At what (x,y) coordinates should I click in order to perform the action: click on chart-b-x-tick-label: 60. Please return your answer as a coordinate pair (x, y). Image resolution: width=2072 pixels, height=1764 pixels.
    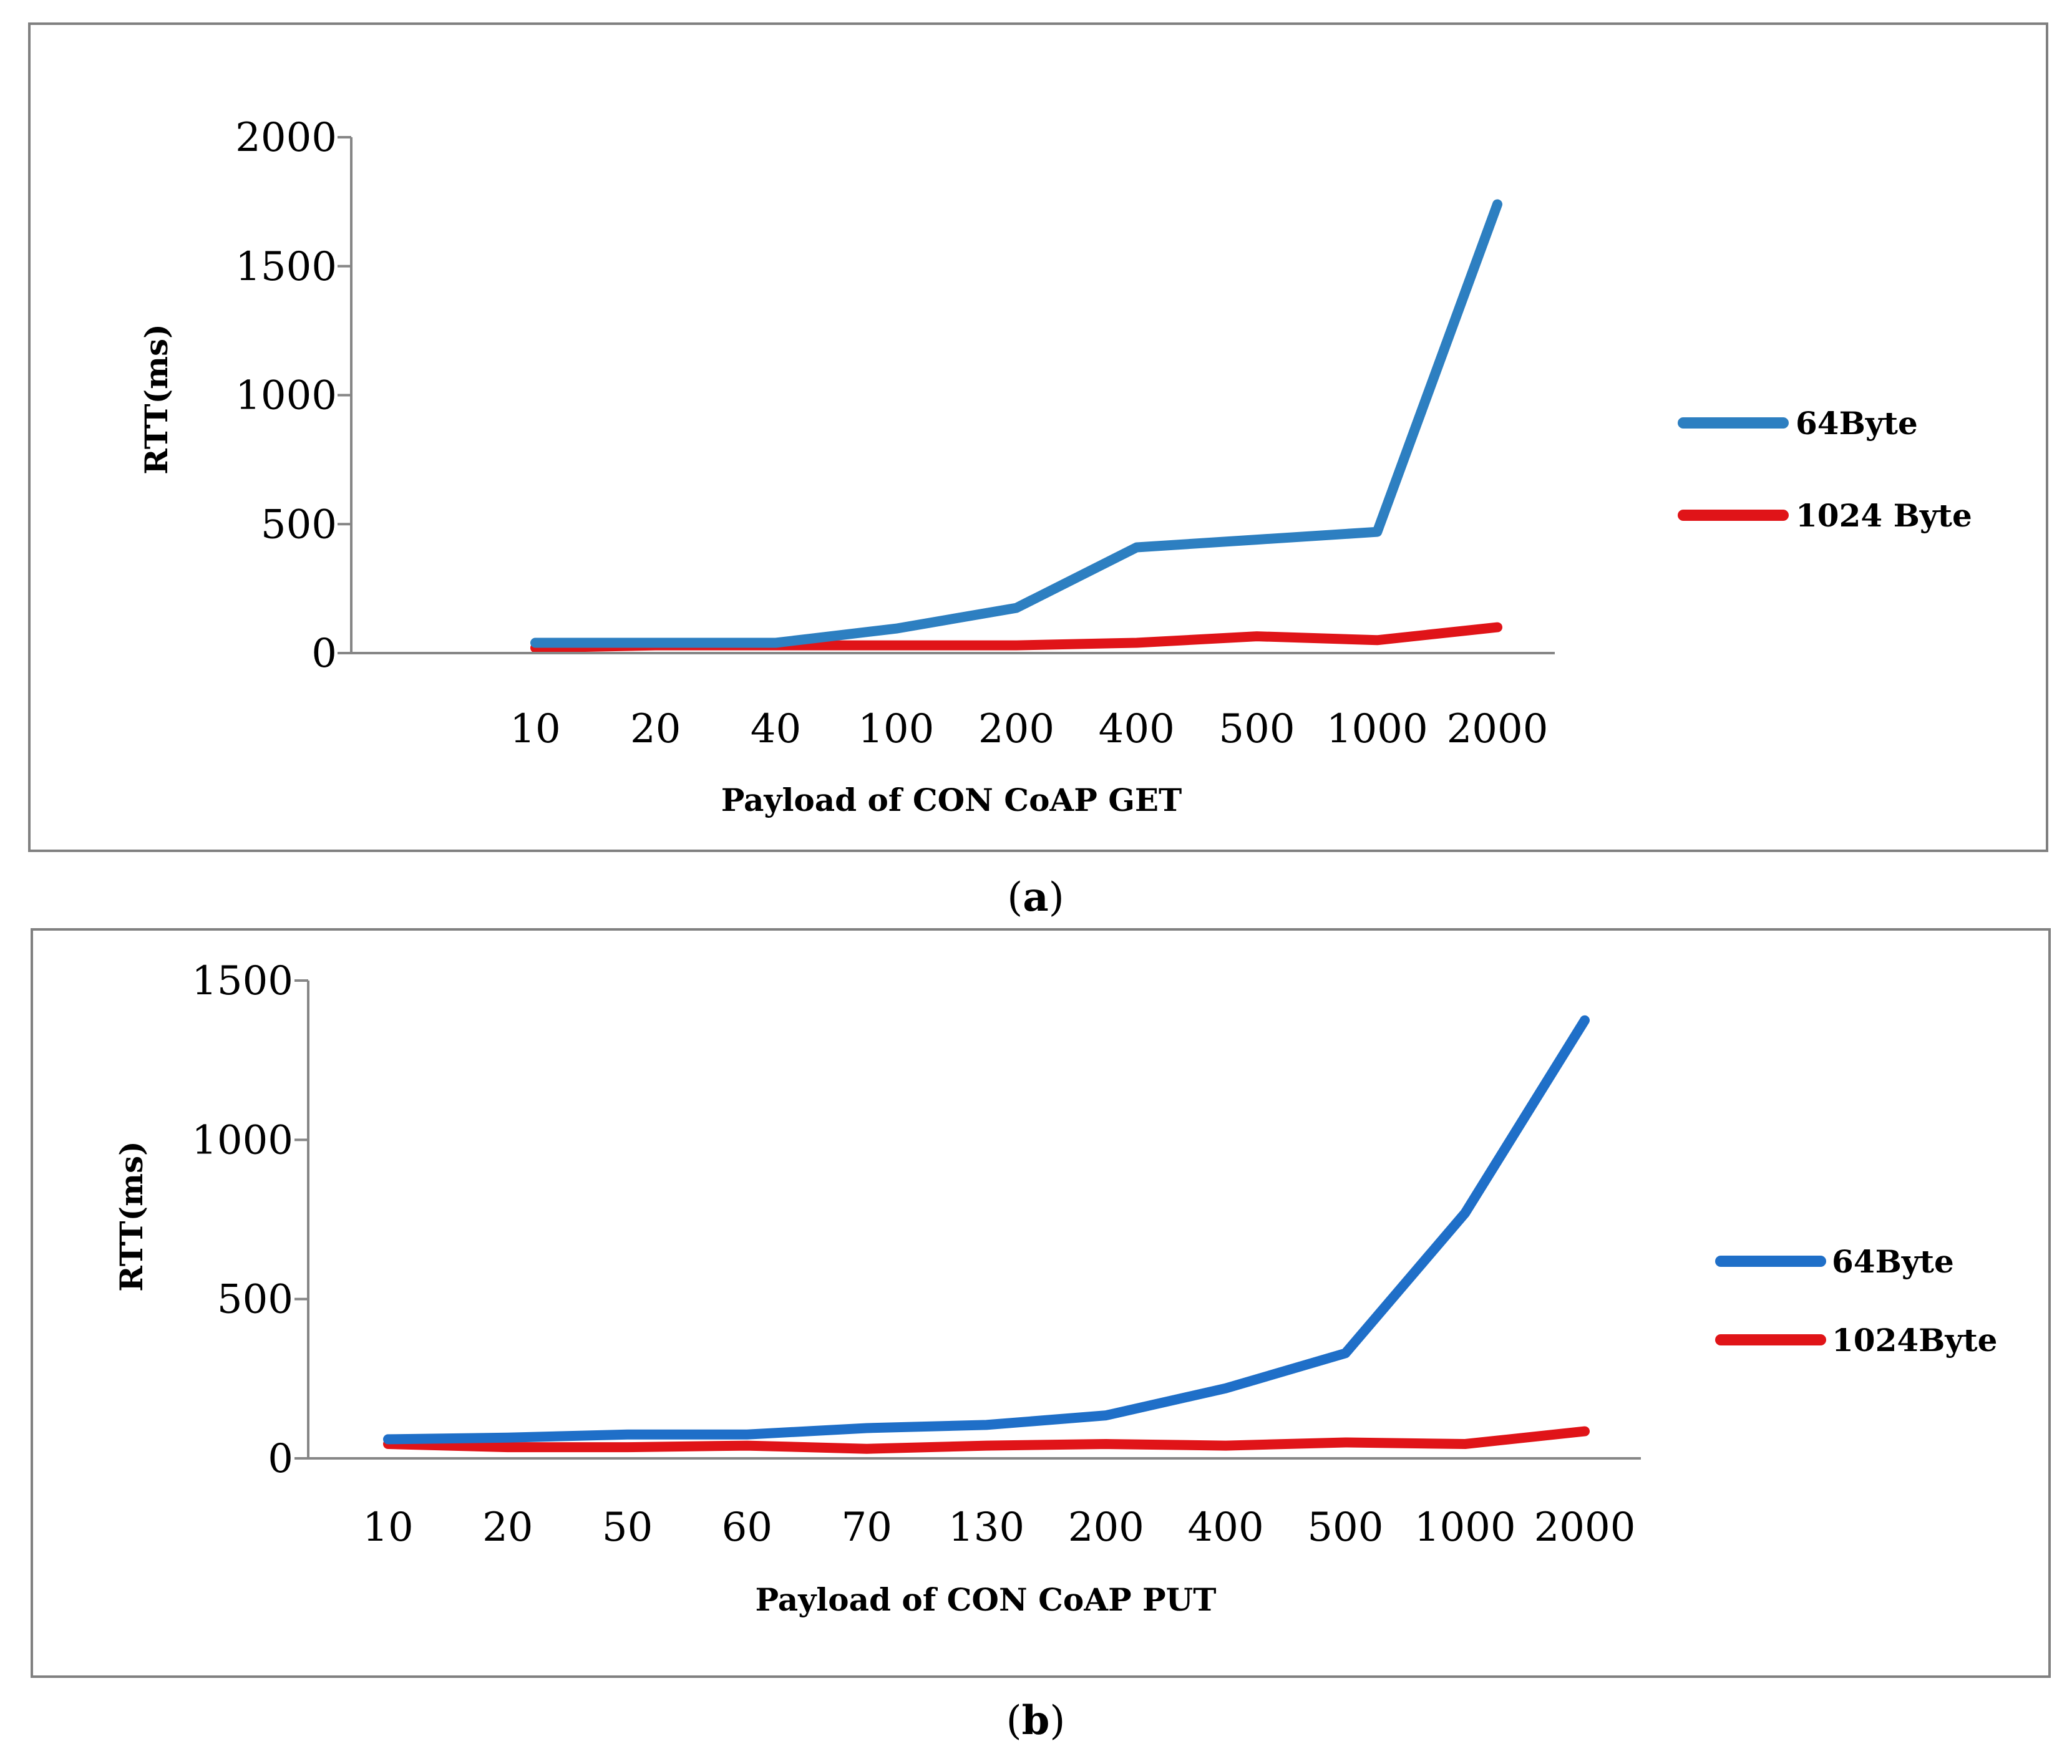
    Looking at the image, I should click on (747, 1528).